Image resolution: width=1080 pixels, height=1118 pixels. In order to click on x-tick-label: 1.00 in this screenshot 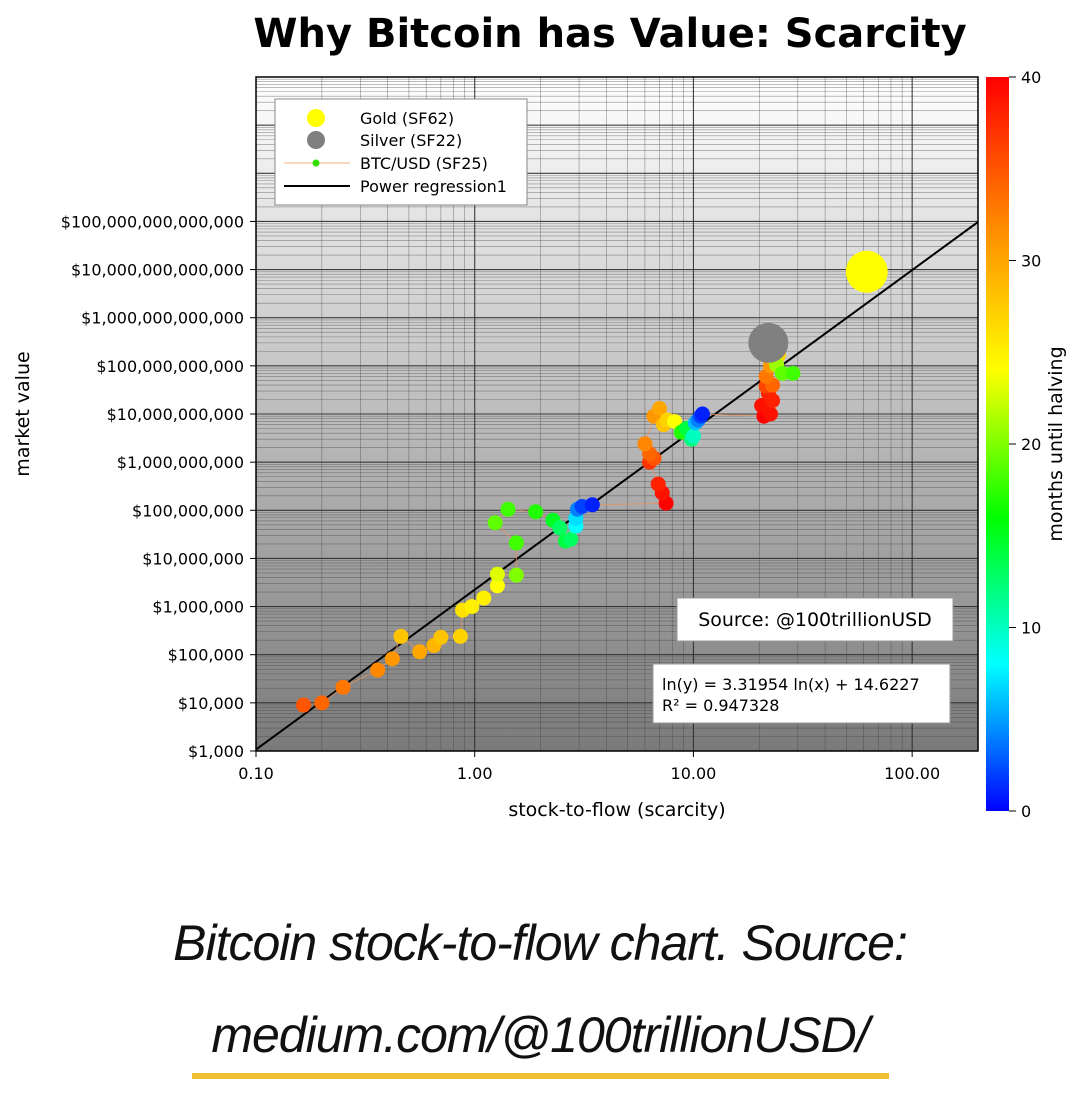, I will do `click(475, 773)`.